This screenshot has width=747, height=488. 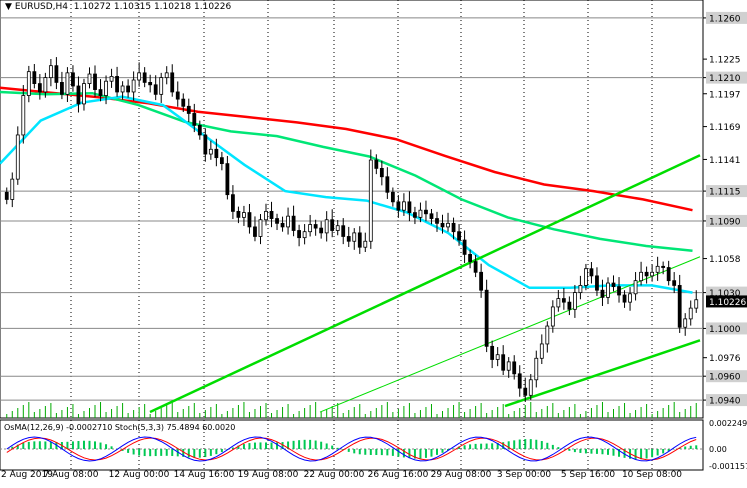 What do you see at coordinates (725, 402) in the screenshot?
I see `y-tick-label: 1.0940` at bounding box center [725, 402].